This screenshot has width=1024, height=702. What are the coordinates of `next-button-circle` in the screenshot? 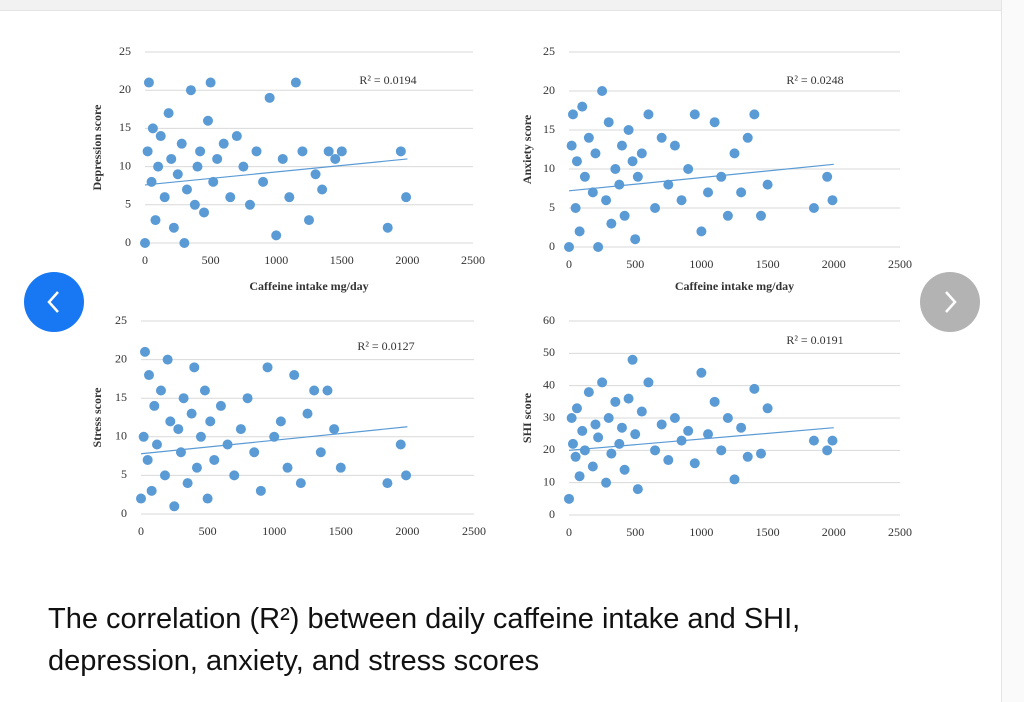 It's located at (950, 302).